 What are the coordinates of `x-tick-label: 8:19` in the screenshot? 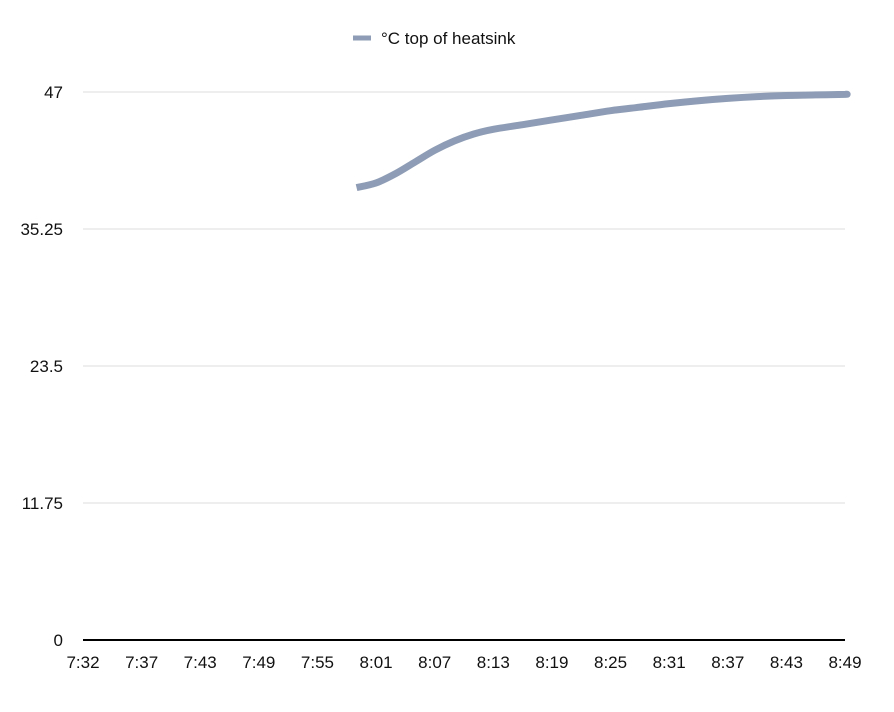 It's located at (551, 662).